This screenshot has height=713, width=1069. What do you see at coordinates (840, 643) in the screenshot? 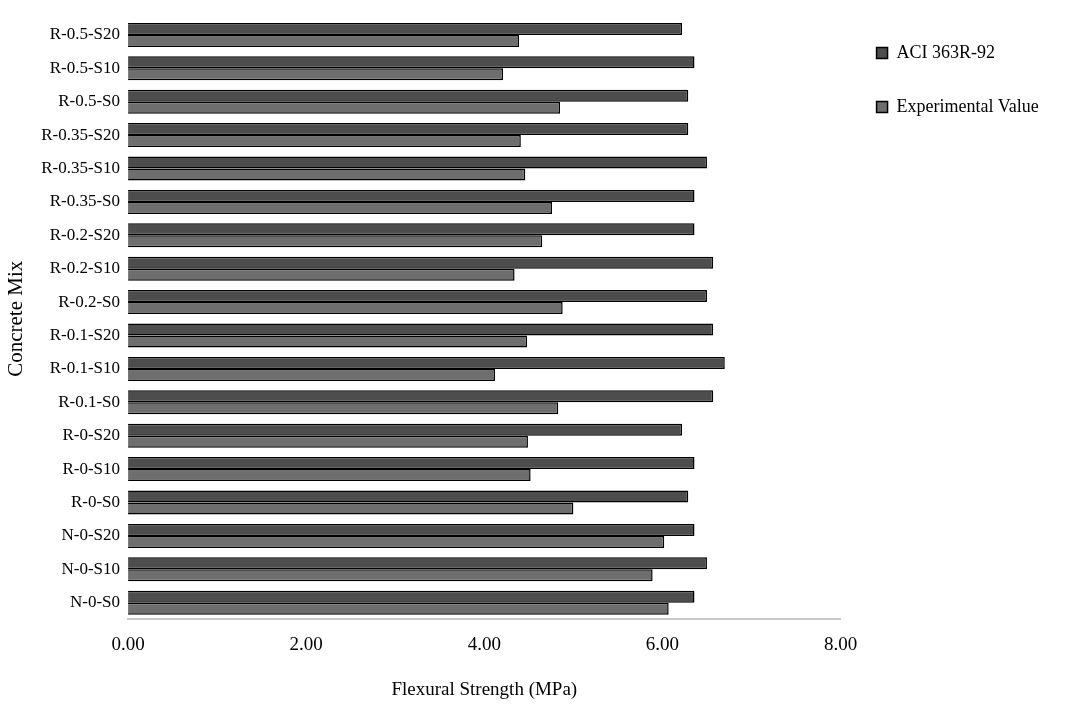
I see `x-tick-label: 8.00` at bounding box center [840, 643].